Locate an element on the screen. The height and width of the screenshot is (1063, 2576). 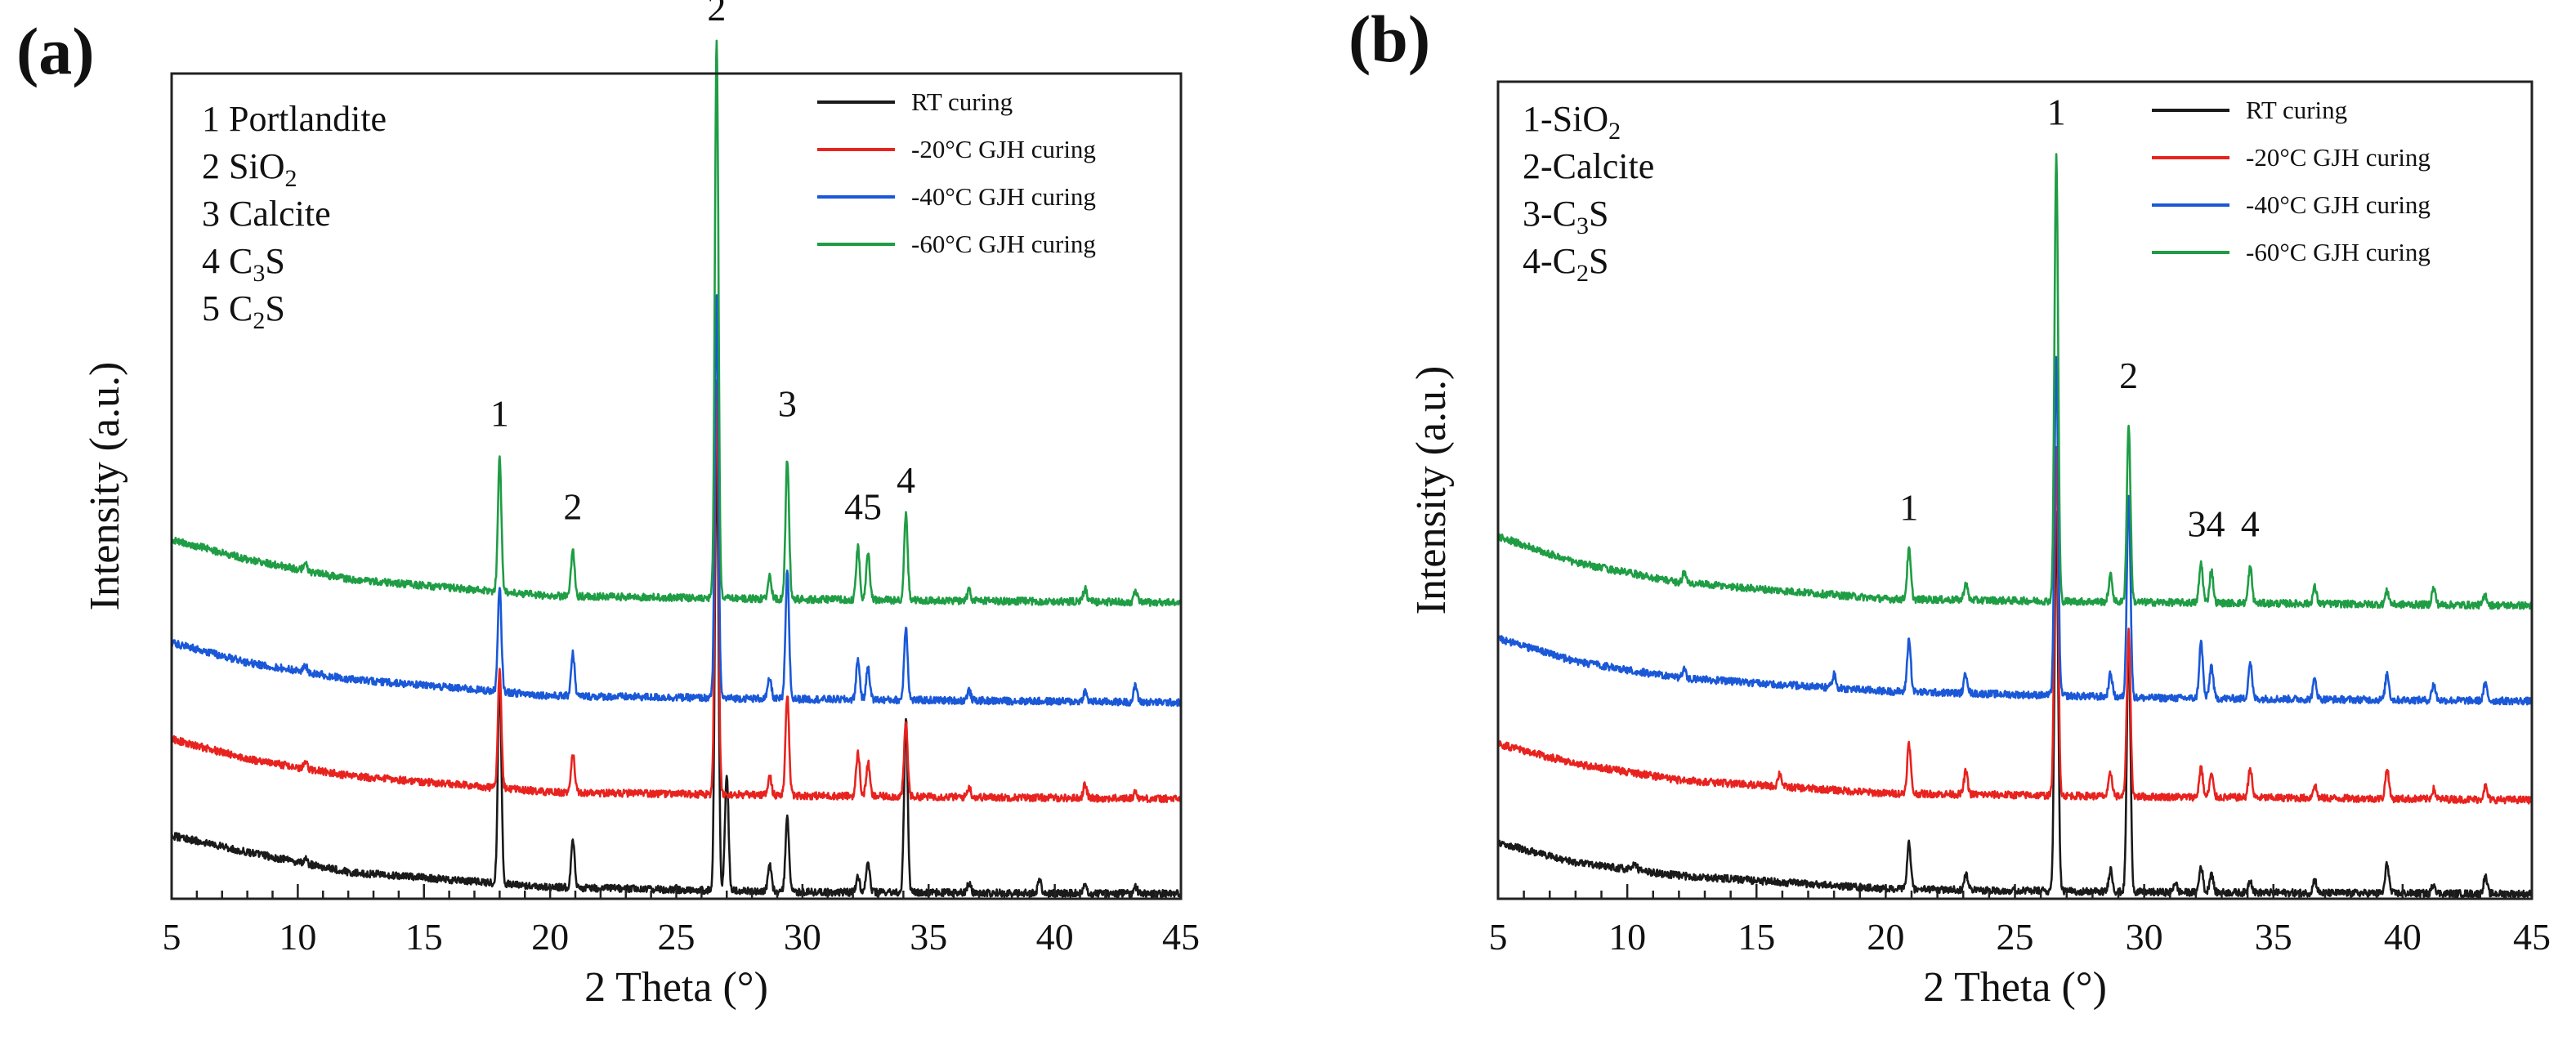
phase-key-entry: 2 SiO2 is located at coordinates (249, 169).